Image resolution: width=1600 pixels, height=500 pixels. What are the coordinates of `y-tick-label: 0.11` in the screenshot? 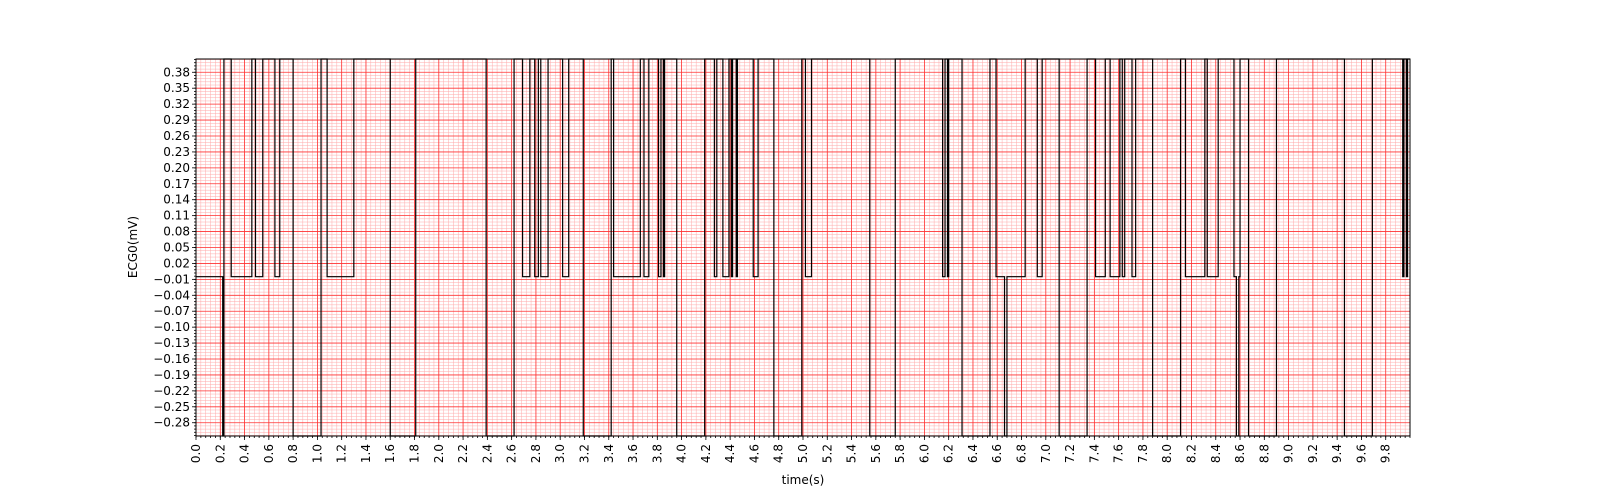 It's located at (176, 216).